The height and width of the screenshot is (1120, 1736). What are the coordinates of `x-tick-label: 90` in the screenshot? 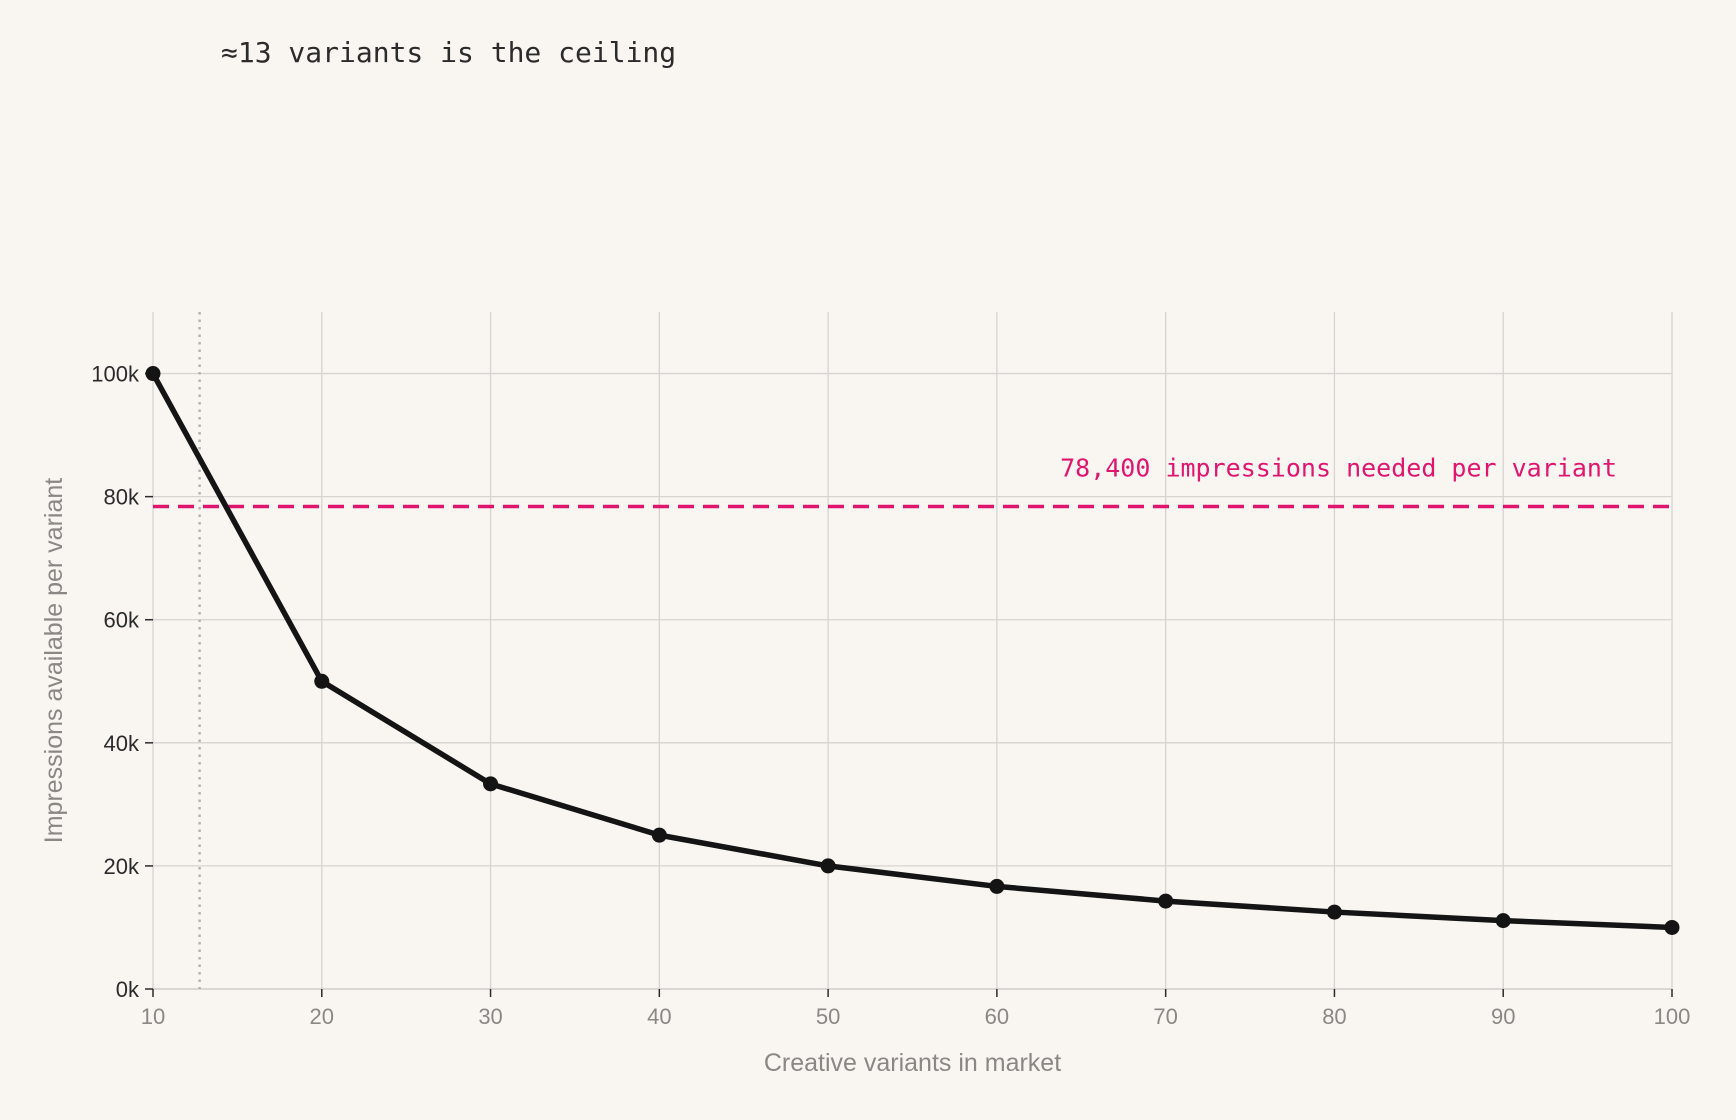 It's located at (1503, 1016).